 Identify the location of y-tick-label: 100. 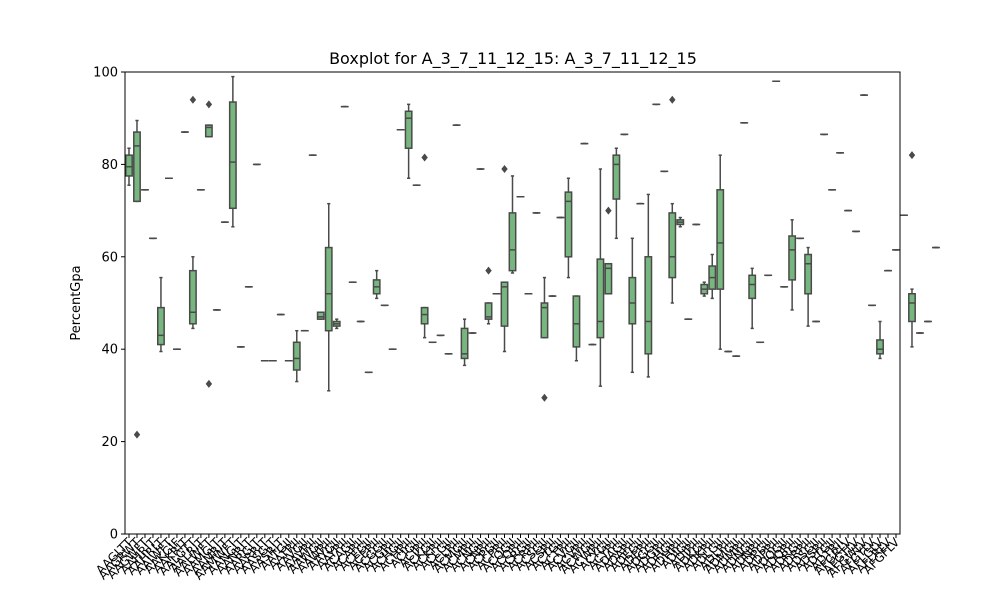
(105, 73).